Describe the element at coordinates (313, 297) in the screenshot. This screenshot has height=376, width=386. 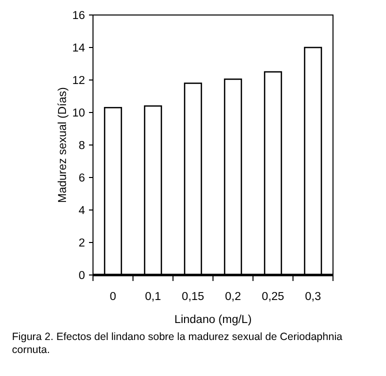
I see `x-tick-label: 0,3` at that location.